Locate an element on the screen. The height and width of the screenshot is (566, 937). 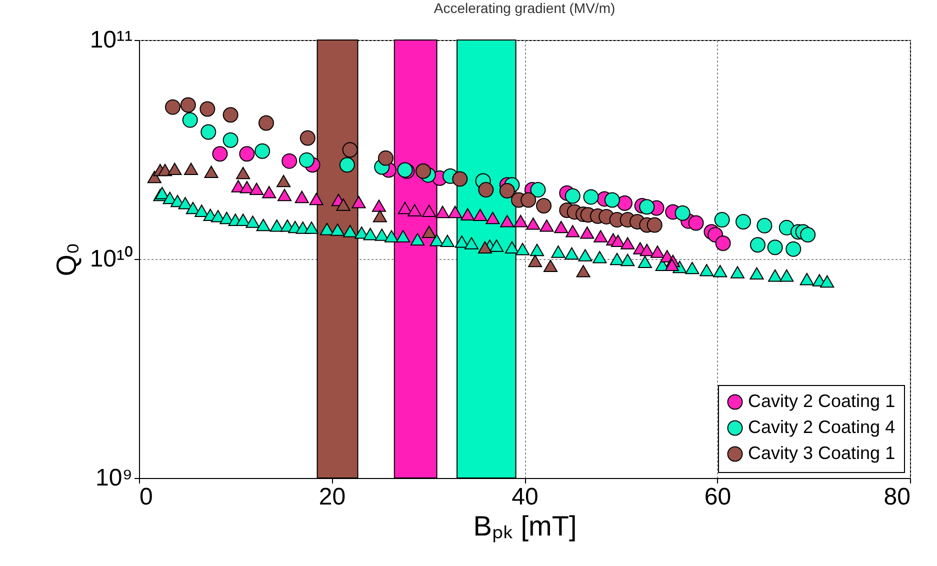
x-tick-label: 80 is located at coordinates (897, 497).